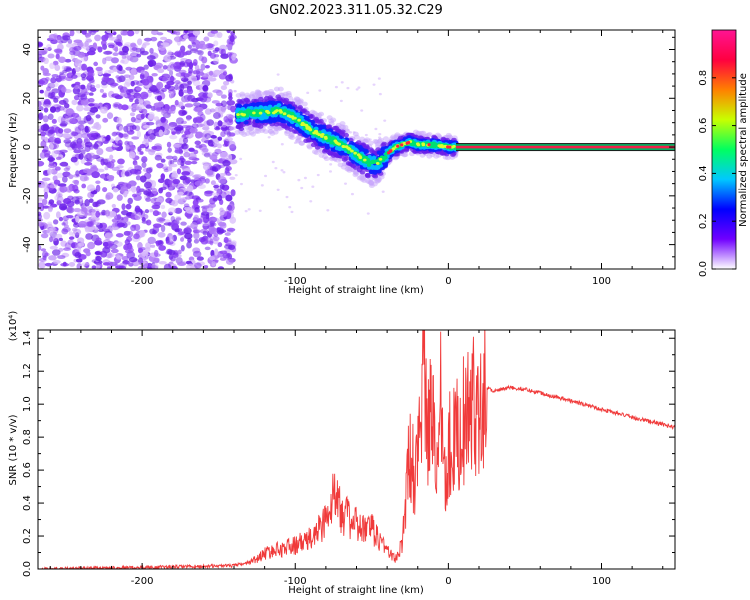 The height and width of the screenshot is (600, 750). I want to click on colorbar-label: Normalized spectral amplitude, so click(743, 150).